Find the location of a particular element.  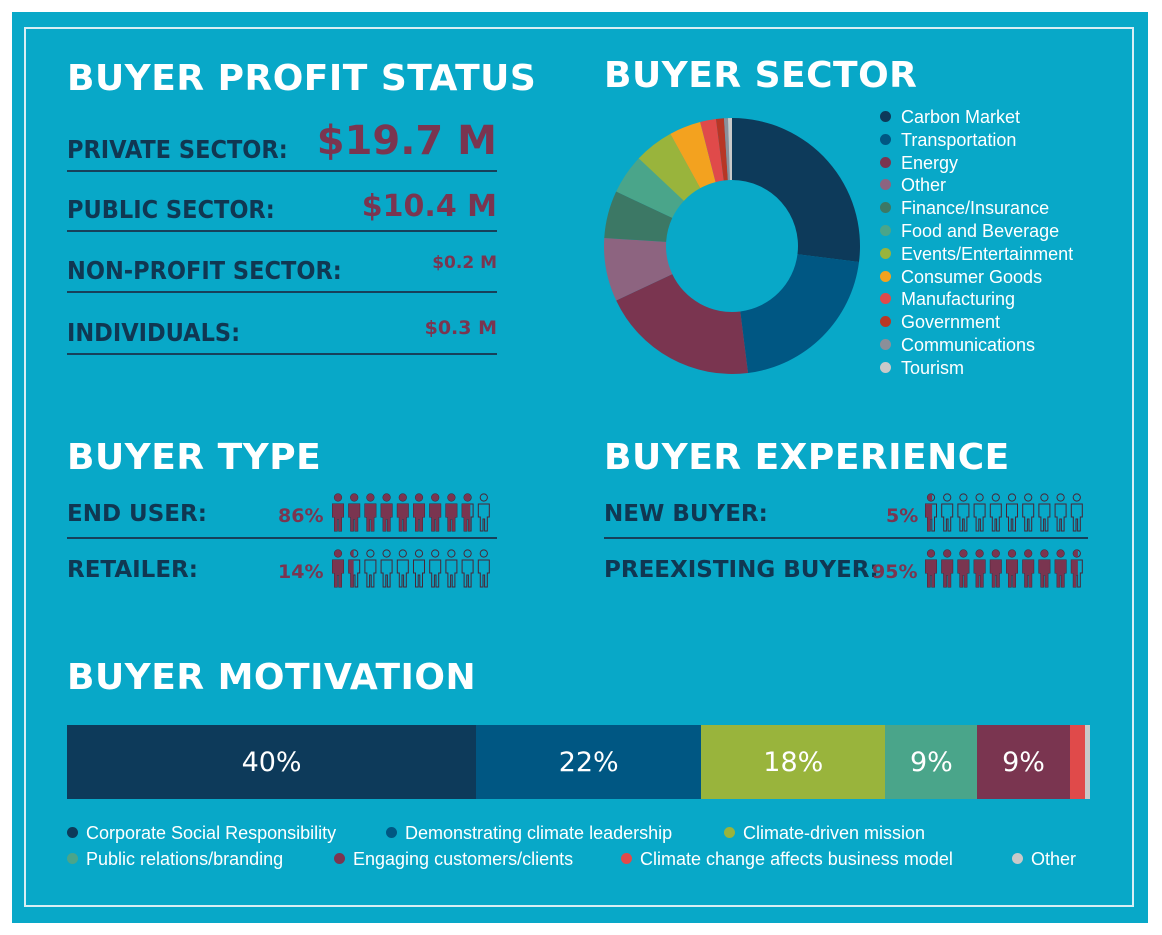

legend-label: Climate change affects business model is located at coordinates (796, 859).